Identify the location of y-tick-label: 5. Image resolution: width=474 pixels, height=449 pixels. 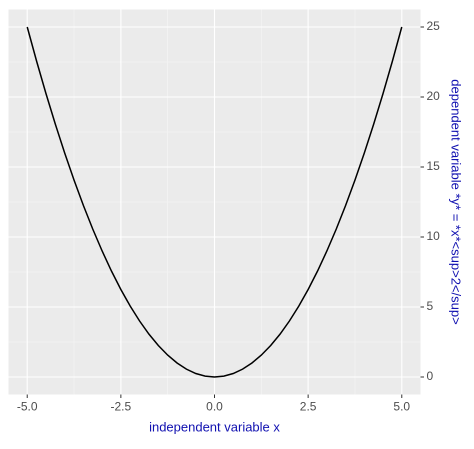
(430, 306).